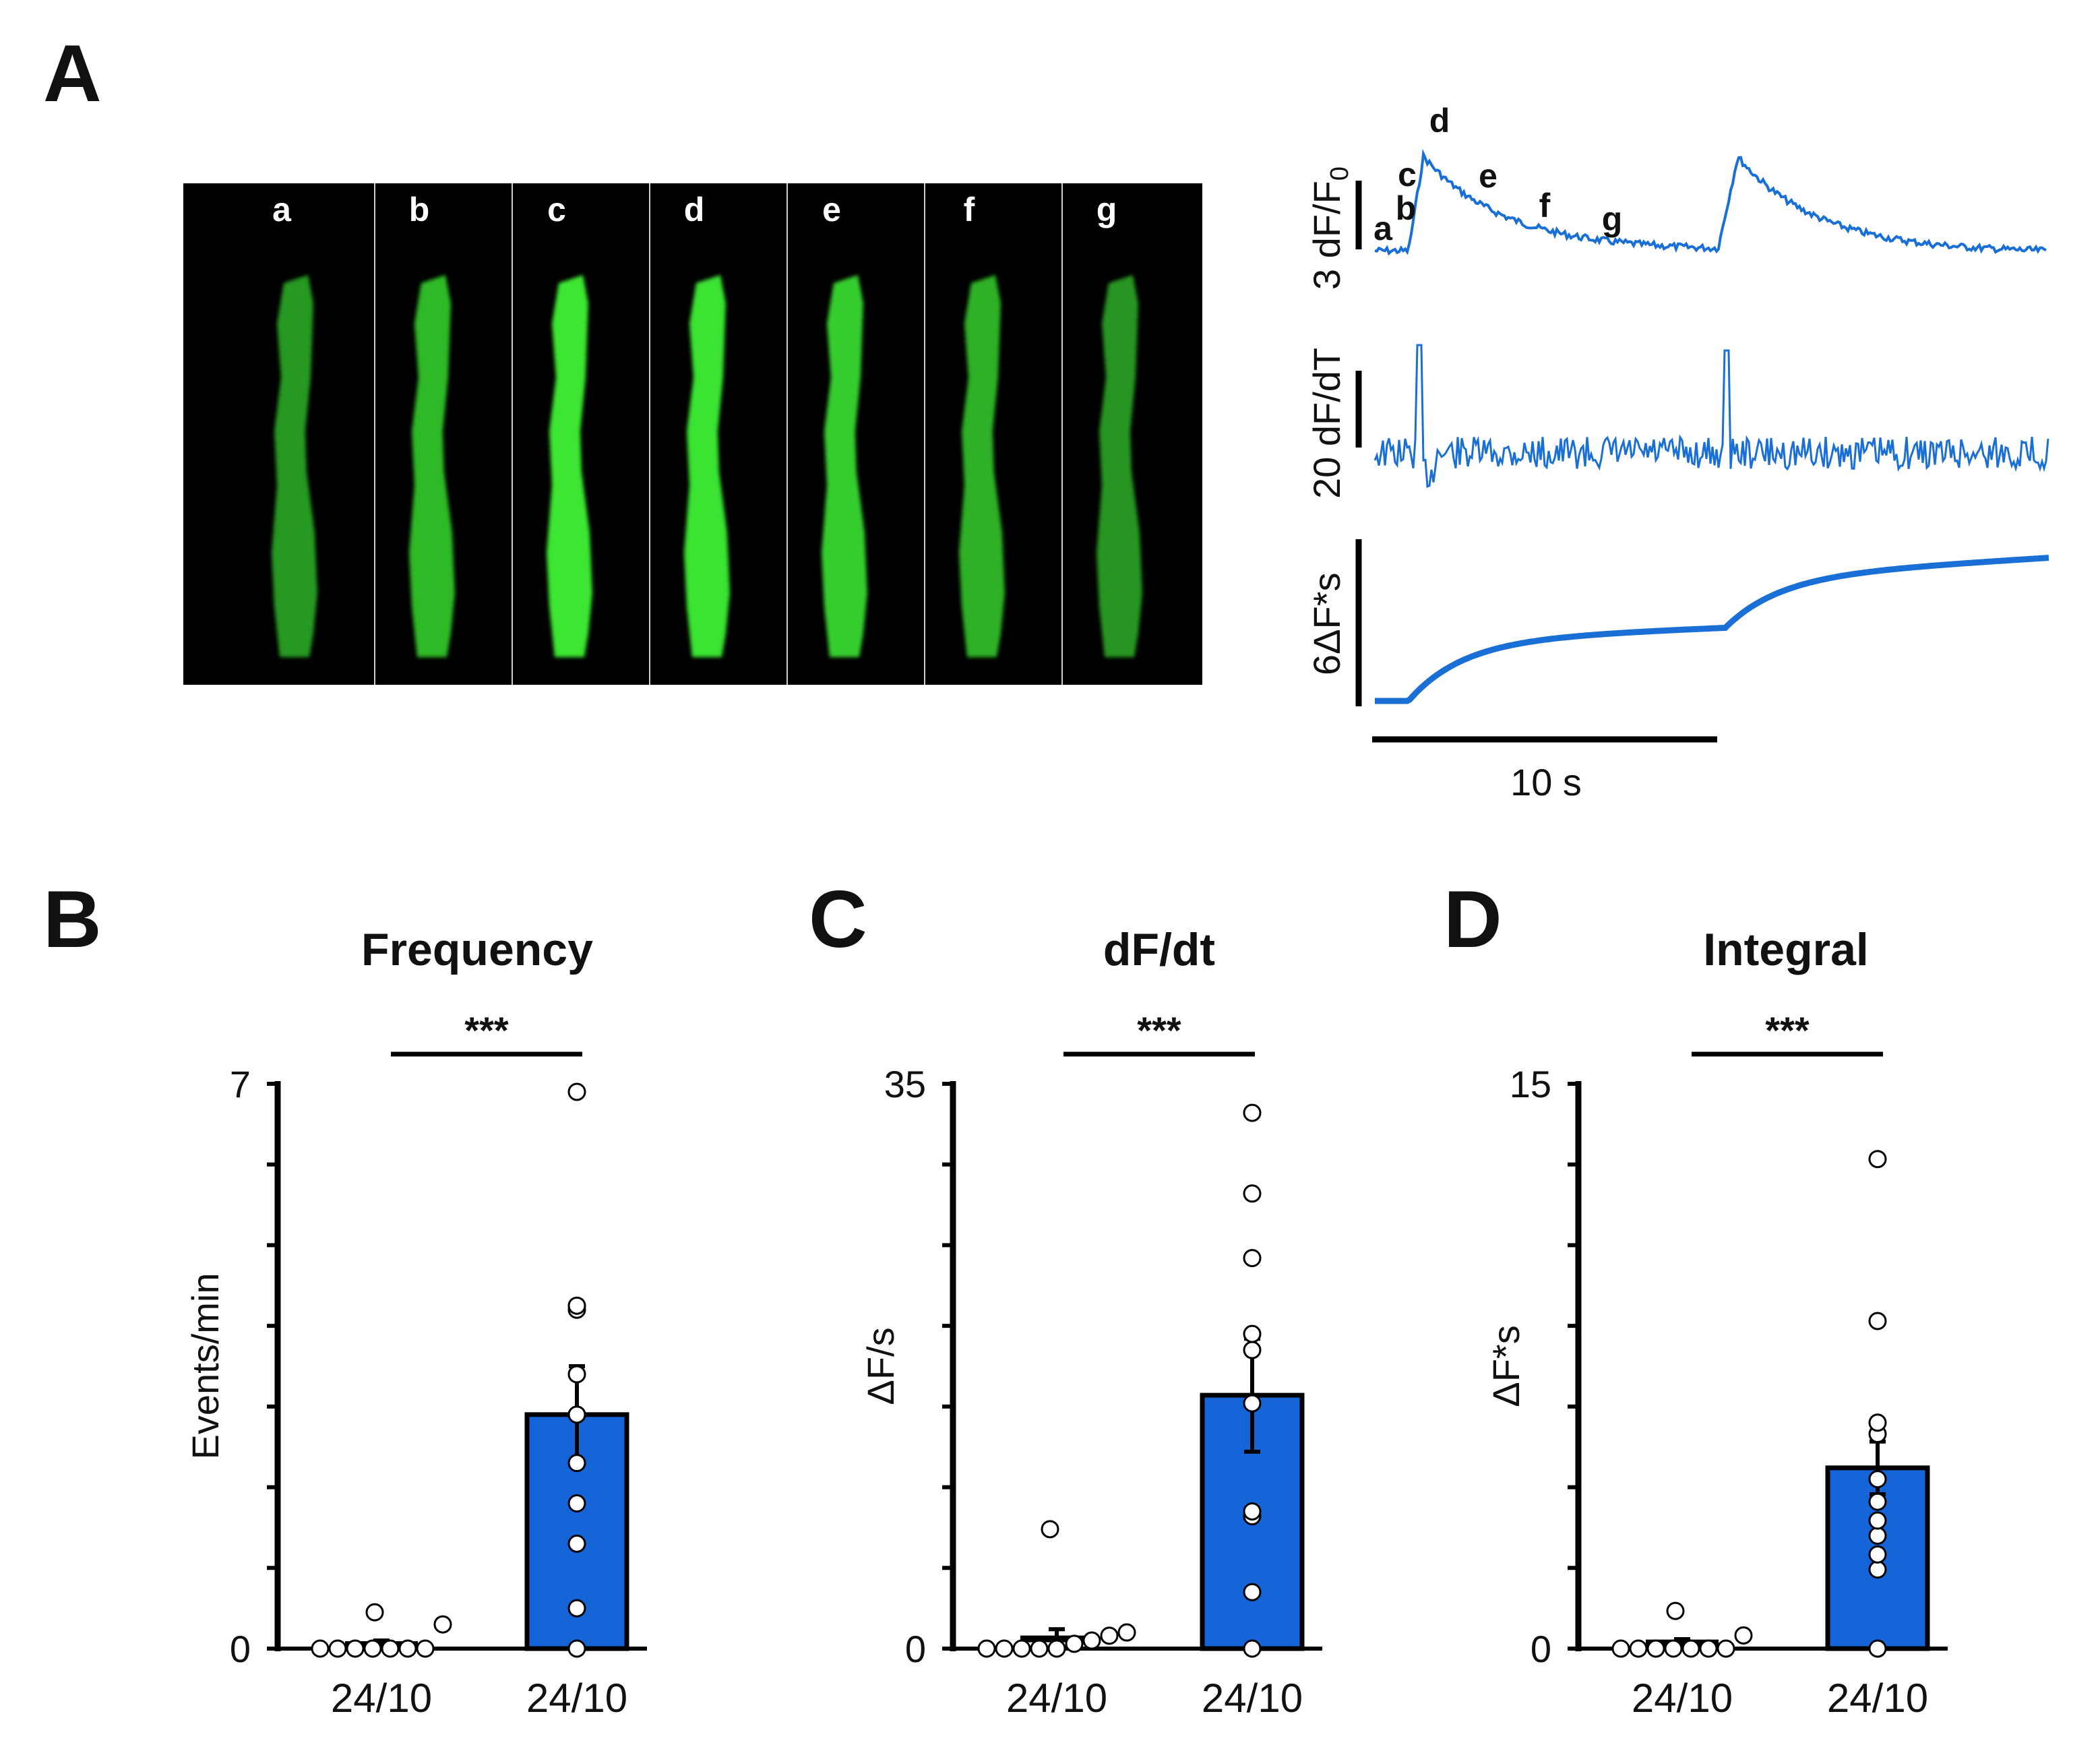  I want to click on scale-label-dfdt: 20 dF/dT, so click(1326, 424).